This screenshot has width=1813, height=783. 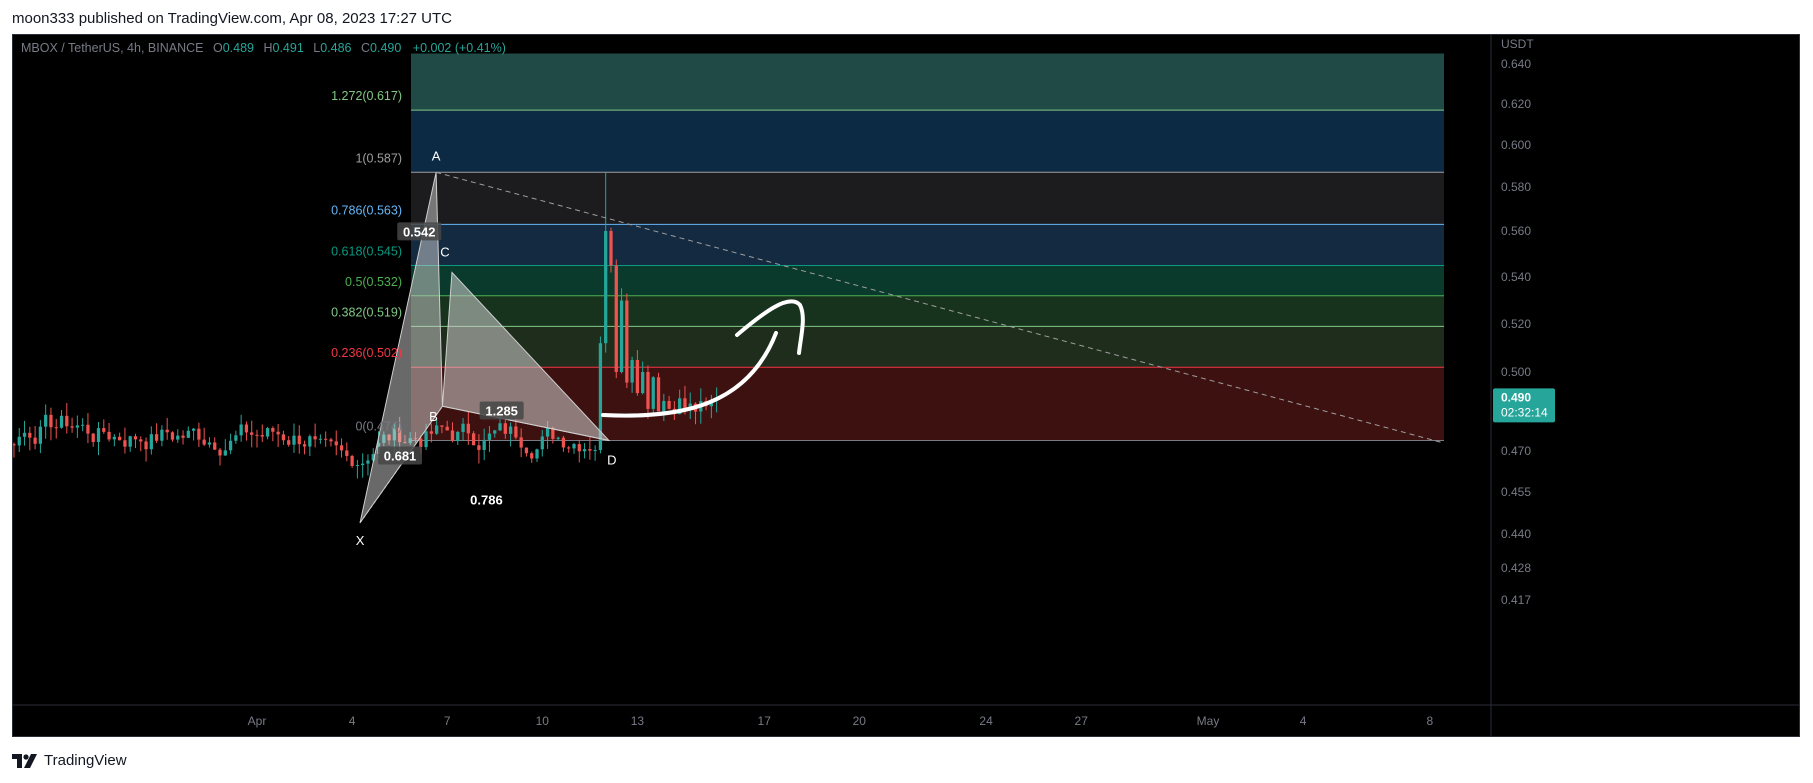 I want to click on legend-high: 0.491, so click(x=288, y=48).